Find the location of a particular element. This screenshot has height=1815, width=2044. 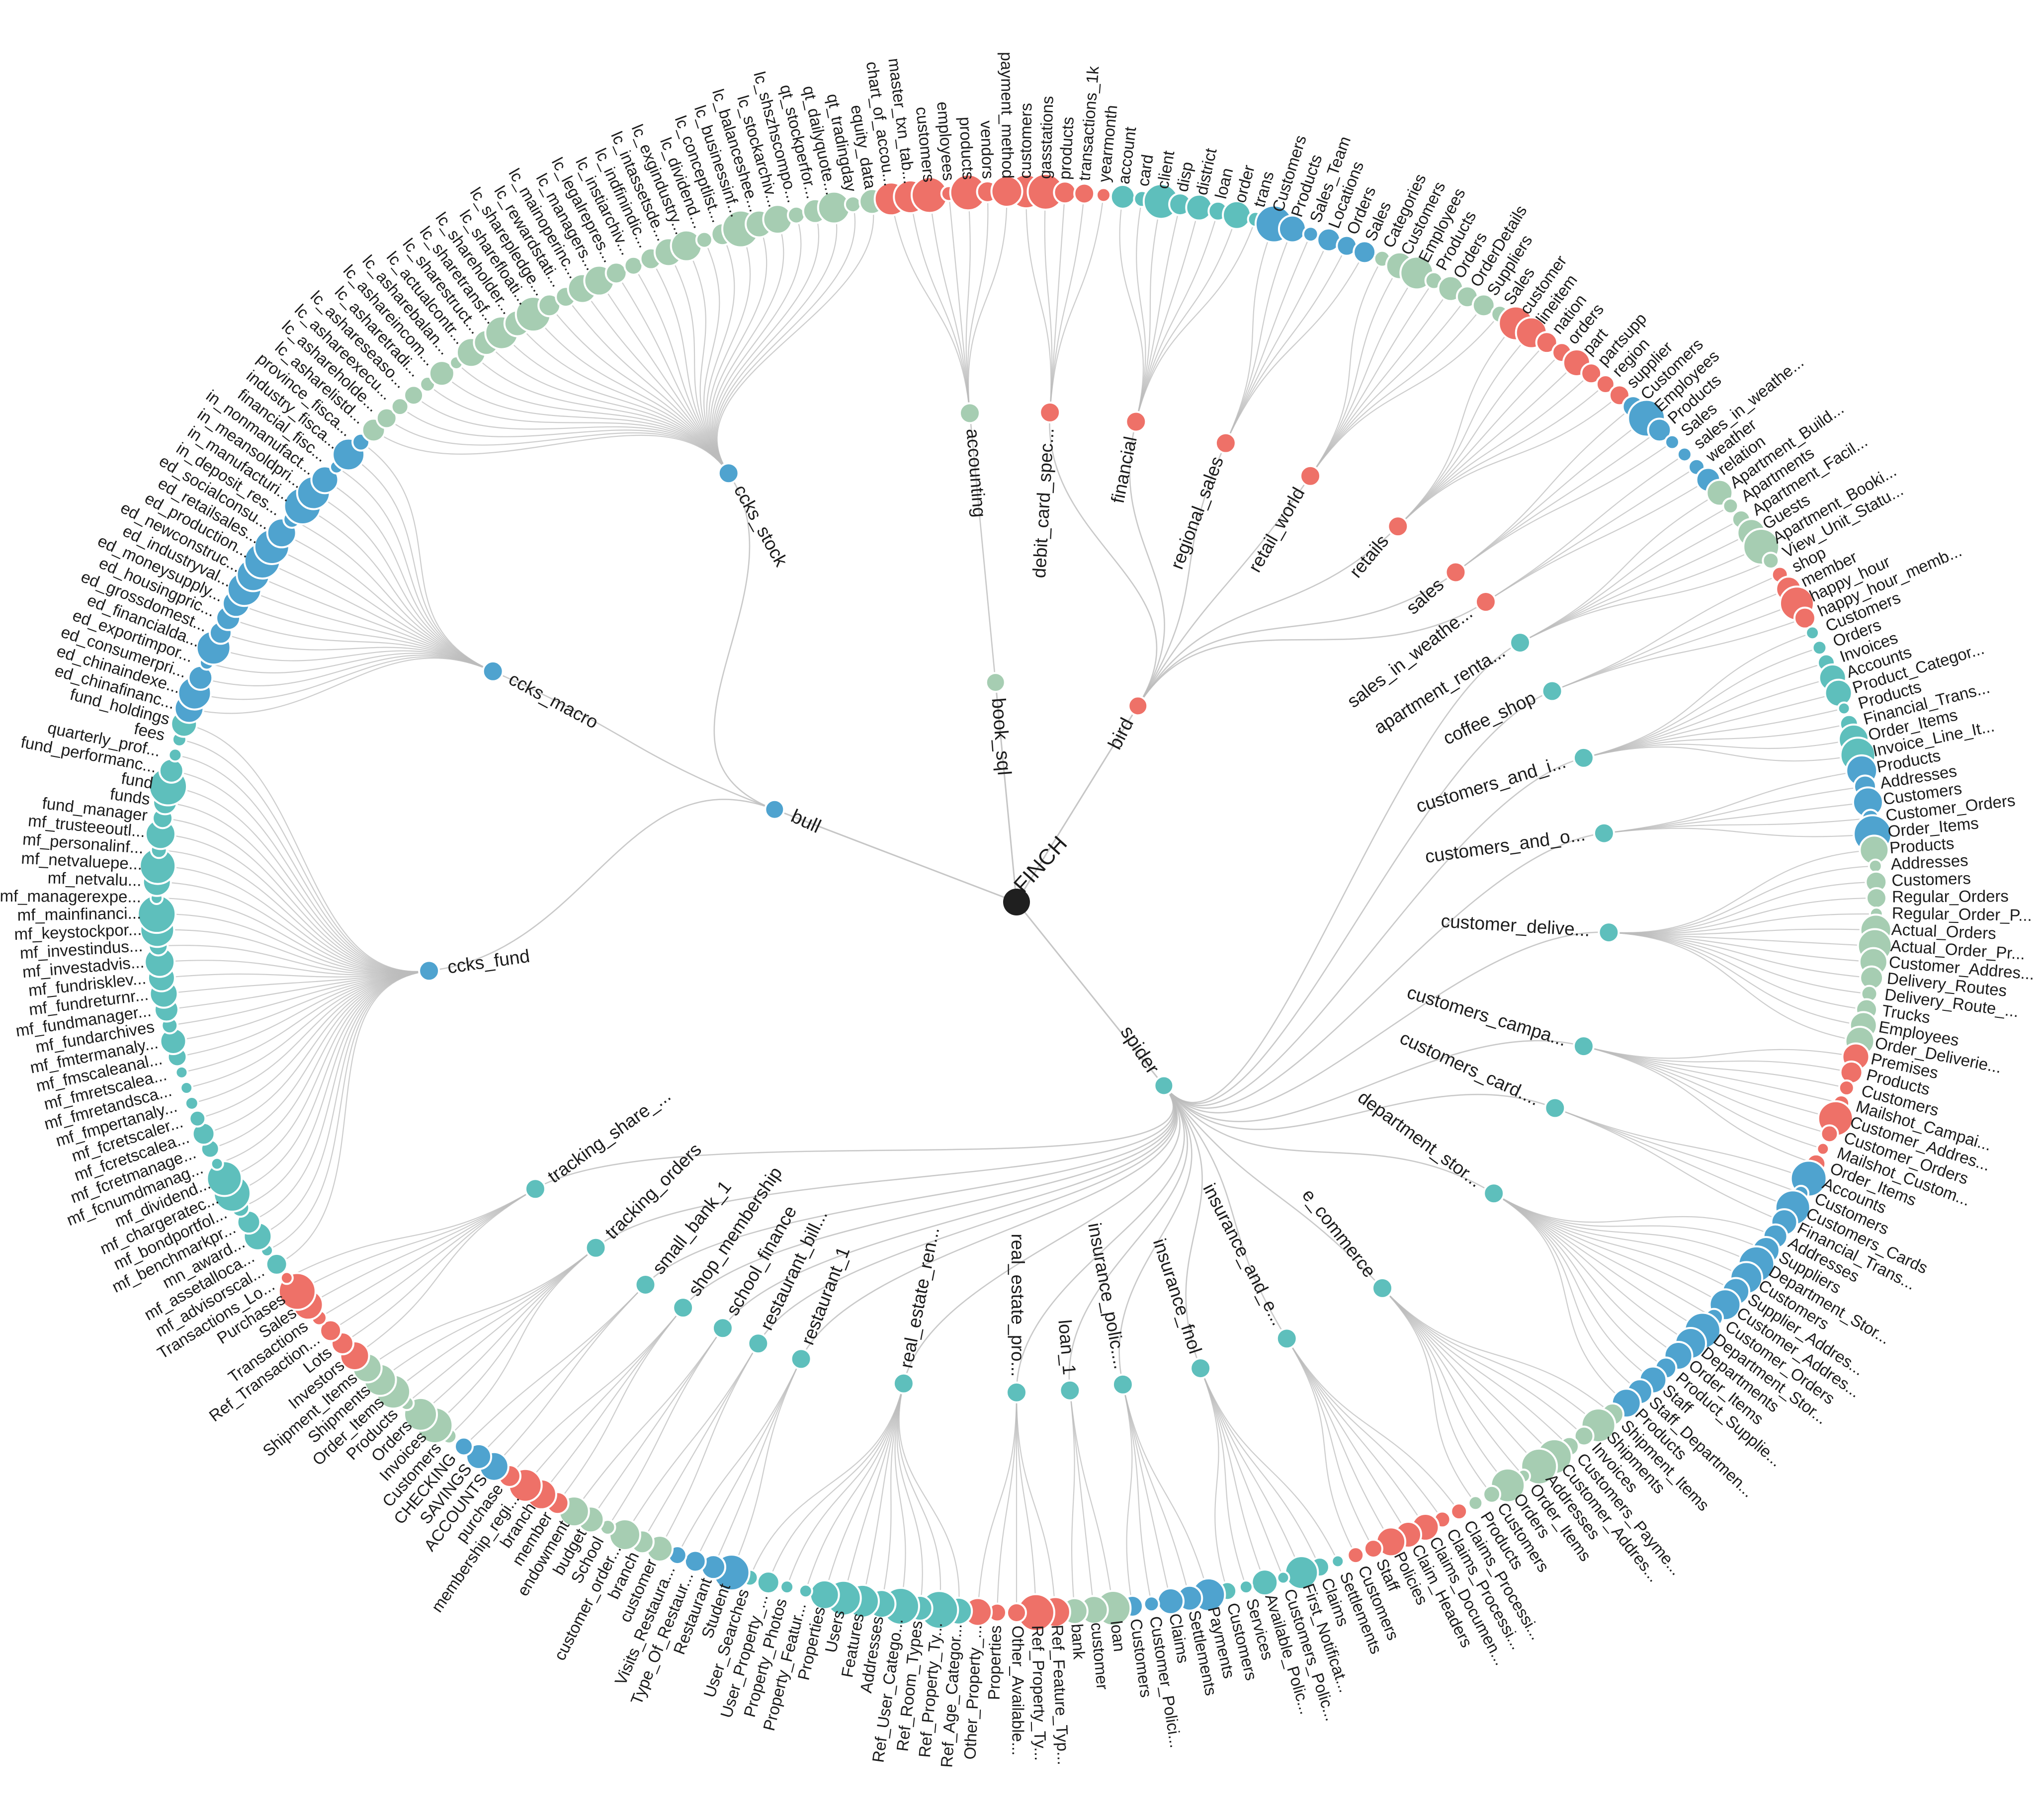

branch-node-spider is located at coordinates (1164, 1086).